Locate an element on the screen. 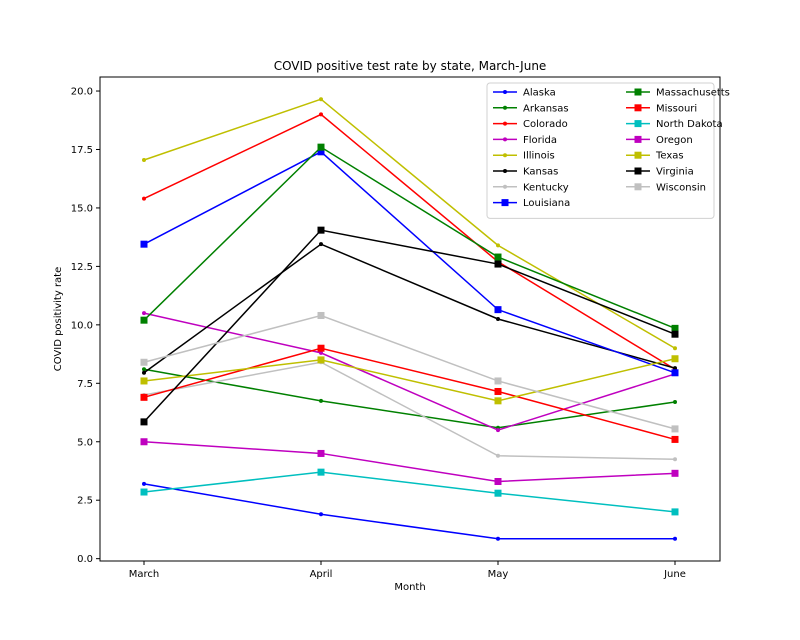  legend-label: Alaska is located at coordinates (539, 93).